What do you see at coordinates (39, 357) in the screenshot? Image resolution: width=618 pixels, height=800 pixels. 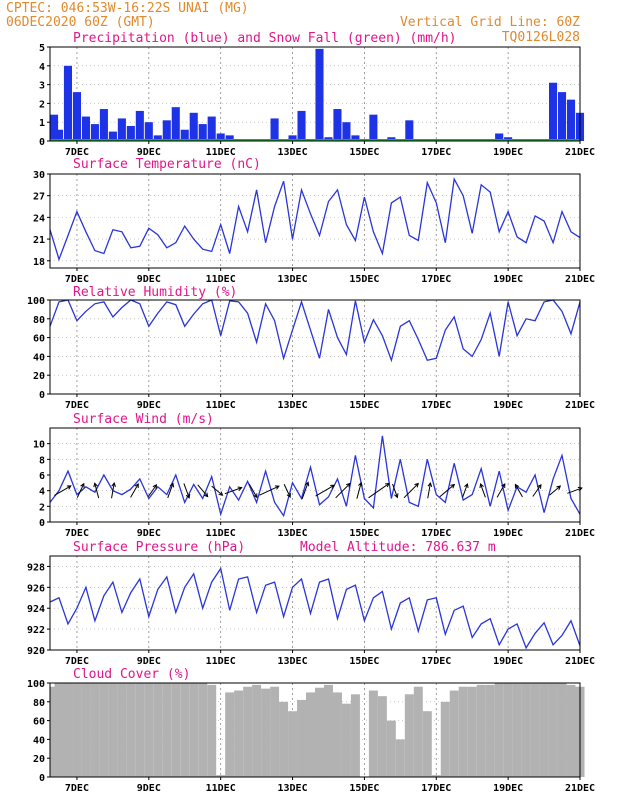 I see `rh-ytick-label: 40` at bounding box center [39, 357].